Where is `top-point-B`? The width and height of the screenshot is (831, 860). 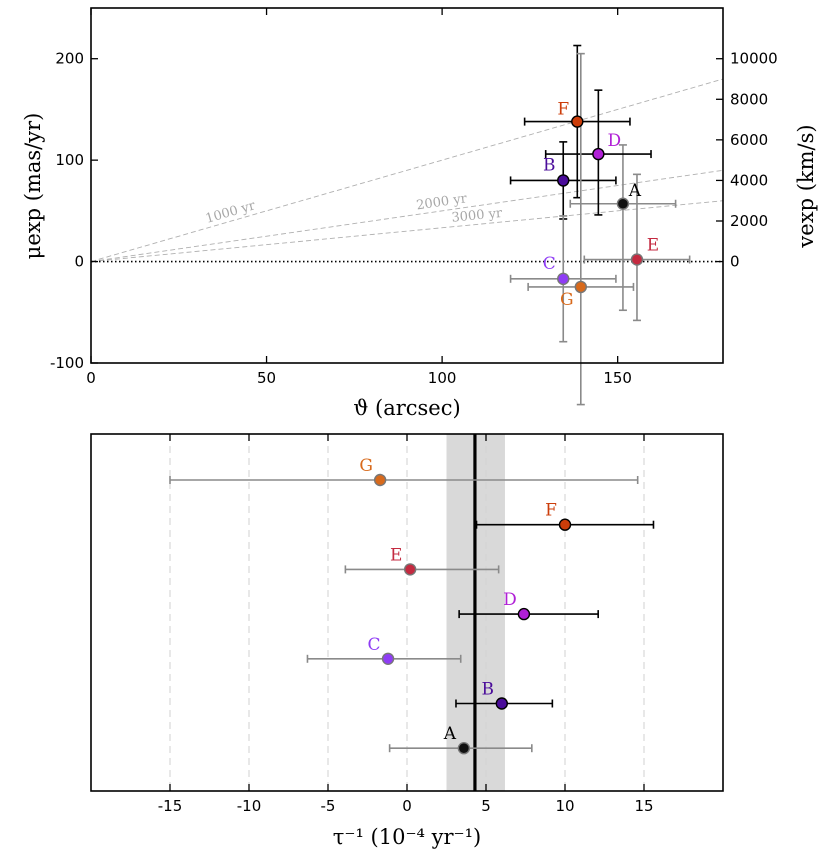
top-point-B is located at coordinates (563, 180).